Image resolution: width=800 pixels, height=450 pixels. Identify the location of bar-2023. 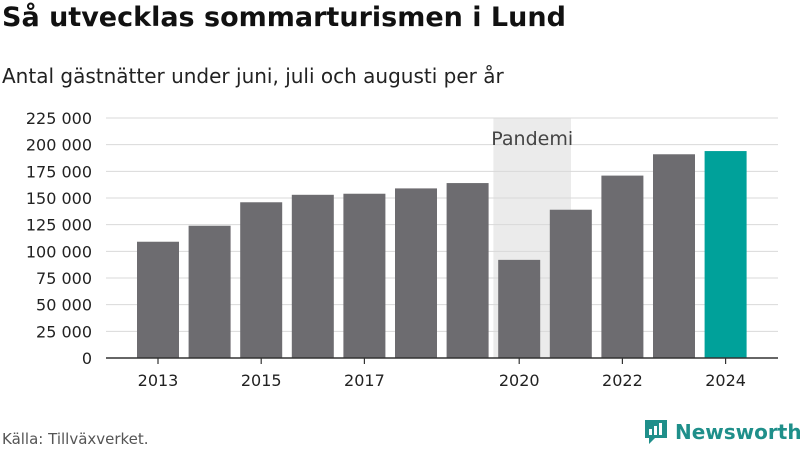
(674, 256).